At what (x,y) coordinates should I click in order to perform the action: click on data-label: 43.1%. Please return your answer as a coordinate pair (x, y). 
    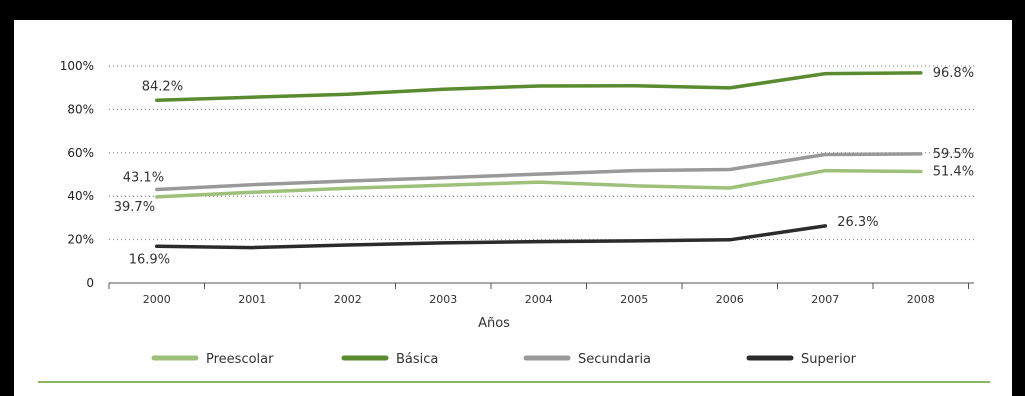
    Looking at the image, I should click on (143, 177).